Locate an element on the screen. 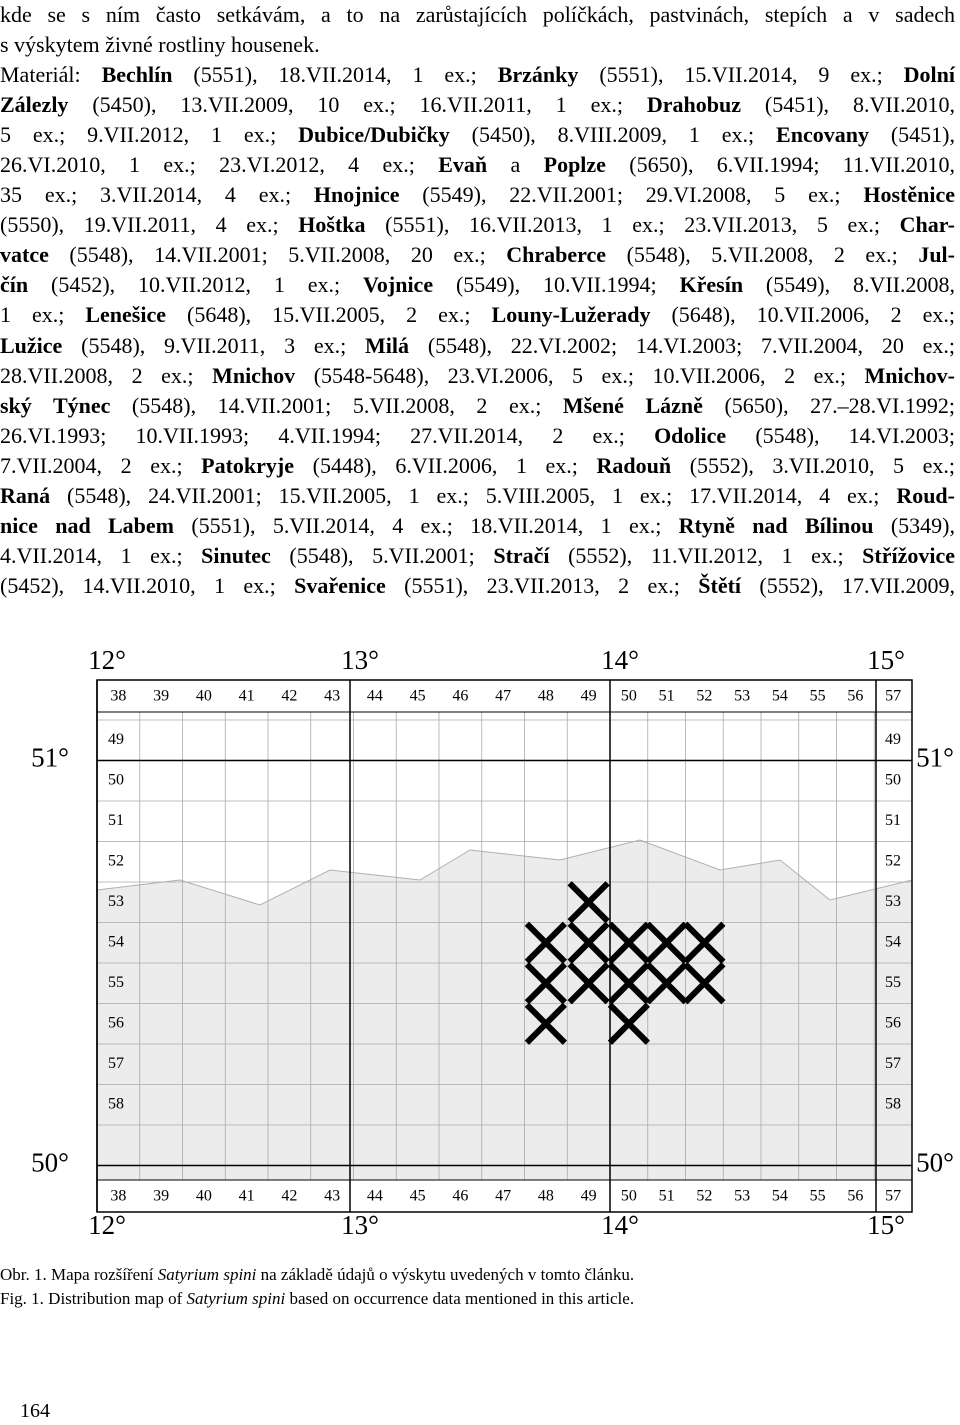 The width and height of the screenshot is (960, 1425). text-run: Fig. 1. Distribution map of is located at coordinates (93, 1298).